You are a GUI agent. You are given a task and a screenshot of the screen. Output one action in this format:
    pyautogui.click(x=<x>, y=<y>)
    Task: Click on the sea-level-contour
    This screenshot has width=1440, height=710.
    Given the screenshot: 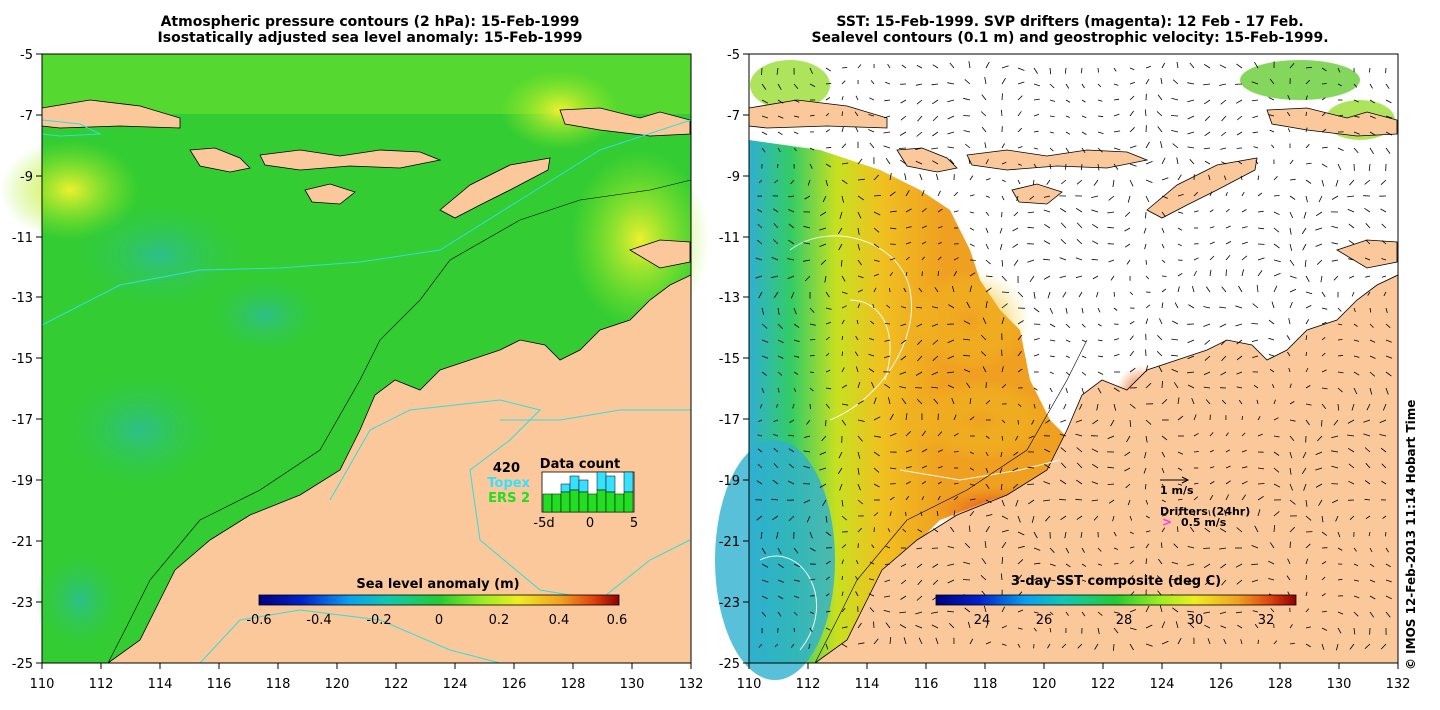 What is the action you would take?
    pyautogui.click(x=788, y=603)
    